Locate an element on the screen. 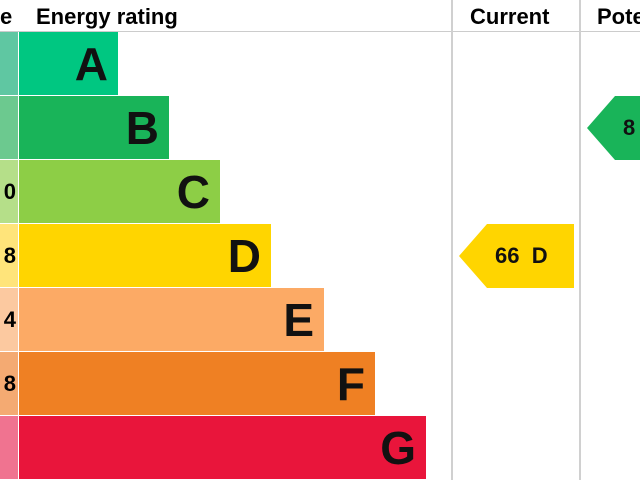 Image resolution: width=640 pixels, height=480 pixels. band-letter: C is located at coordinates (193, 191).